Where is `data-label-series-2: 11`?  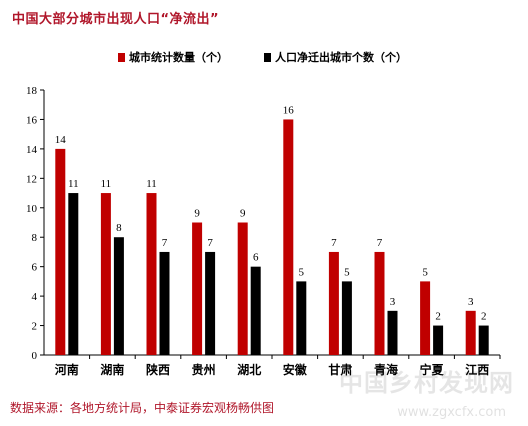
data-label-series-2: 11 is located at coordinates (73, 184).